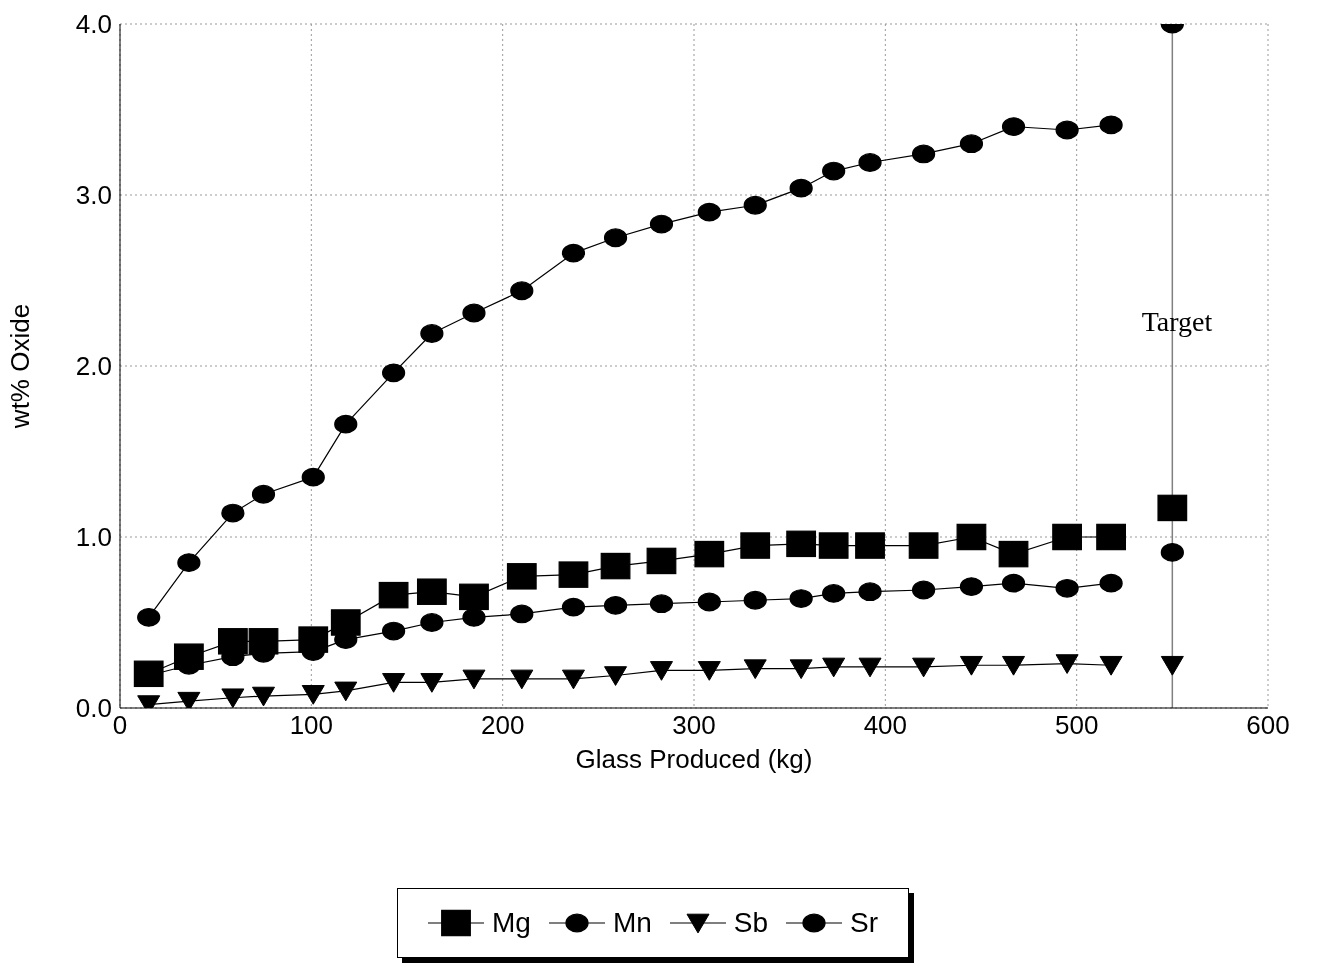  What do you see at coordinates (864, 923) in the screenshot?
I see `legend-label: Sr` at bounding box center [864, 923].